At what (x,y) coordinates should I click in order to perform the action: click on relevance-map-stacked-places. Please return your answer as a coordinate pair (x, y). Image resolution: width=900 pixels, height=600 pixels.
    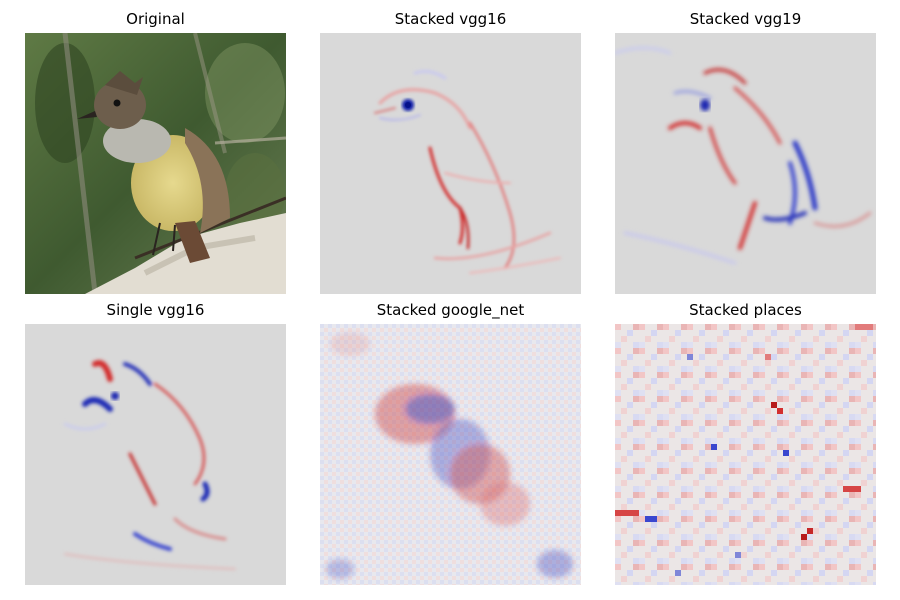
    Looking at the image, I should click on (745, 454).